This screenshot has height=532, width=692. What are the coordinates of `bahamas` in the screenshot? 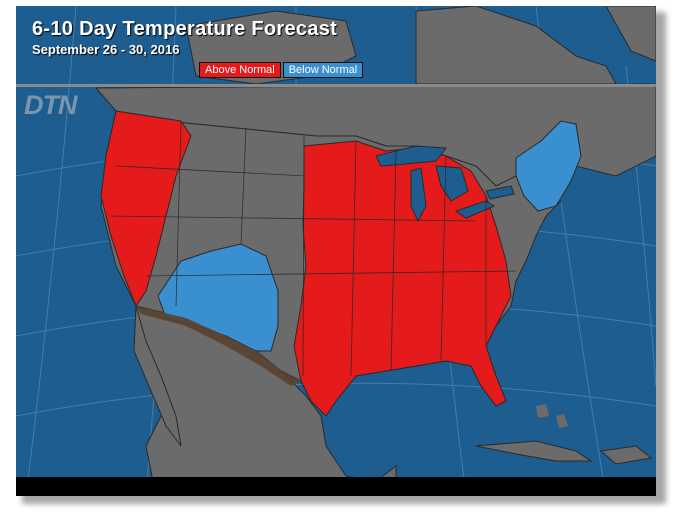 It's located at (552, 416).